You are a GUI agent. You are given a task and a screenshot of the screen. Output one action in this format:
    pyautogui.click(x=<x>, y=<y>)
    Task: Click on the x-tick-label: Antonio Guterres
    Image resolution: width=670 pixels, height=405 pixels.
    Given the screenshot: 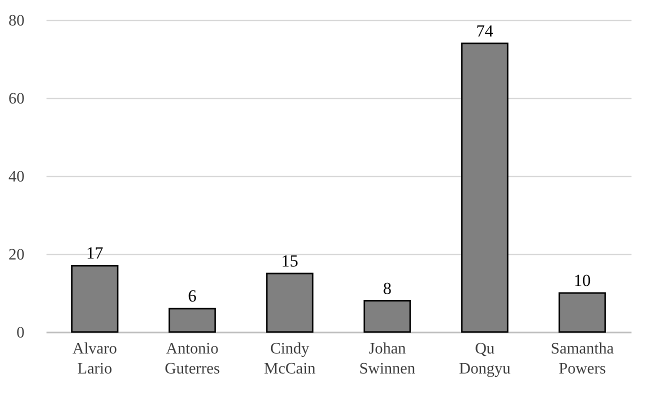 What is the action you would take?
    pyautogui.click(x=192, y=359)
    